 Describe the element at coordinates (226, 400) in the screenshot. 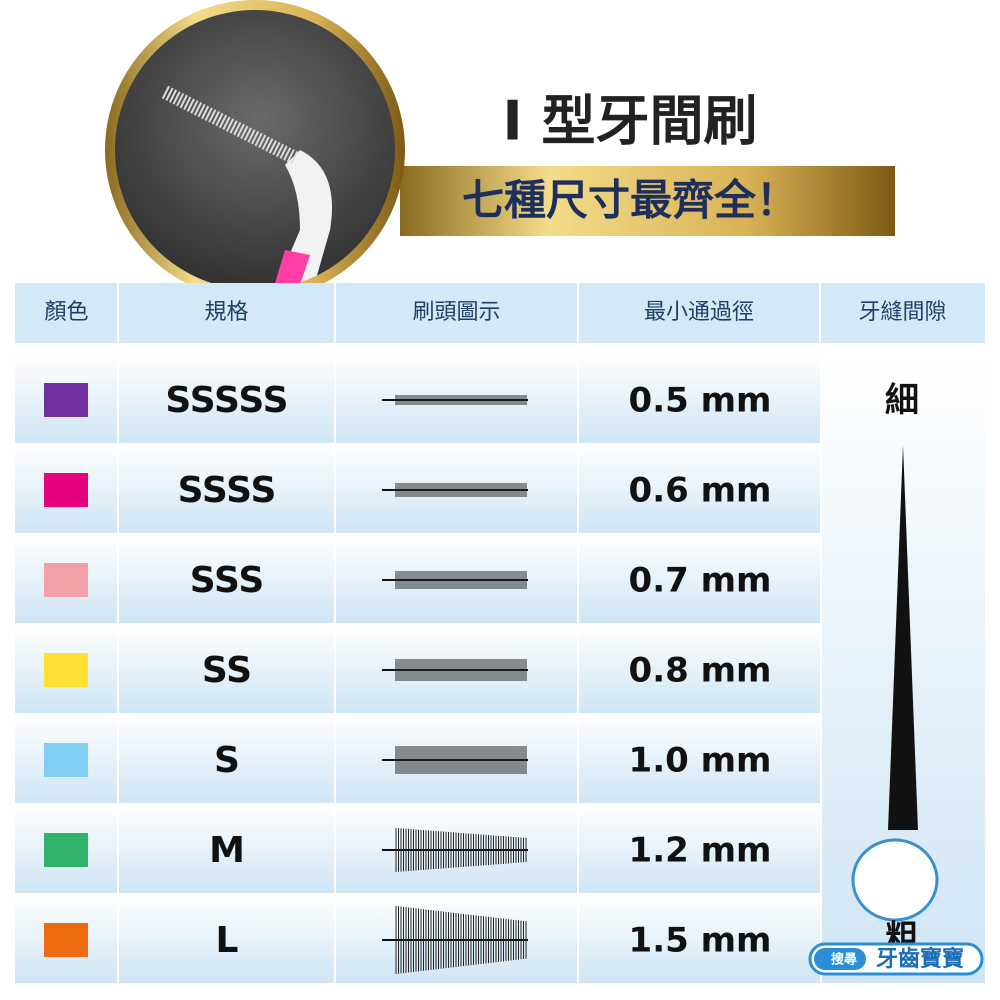

I see `size-label: SSSSS` at that location.